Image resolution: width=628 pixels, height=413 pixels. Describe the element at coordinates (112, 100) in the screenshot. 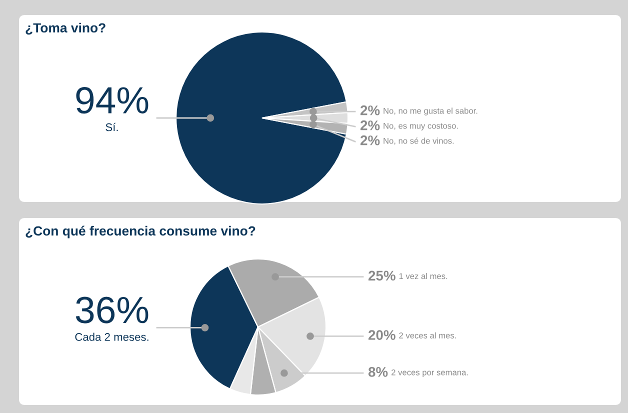

I see `data-label: 94%` at that location.